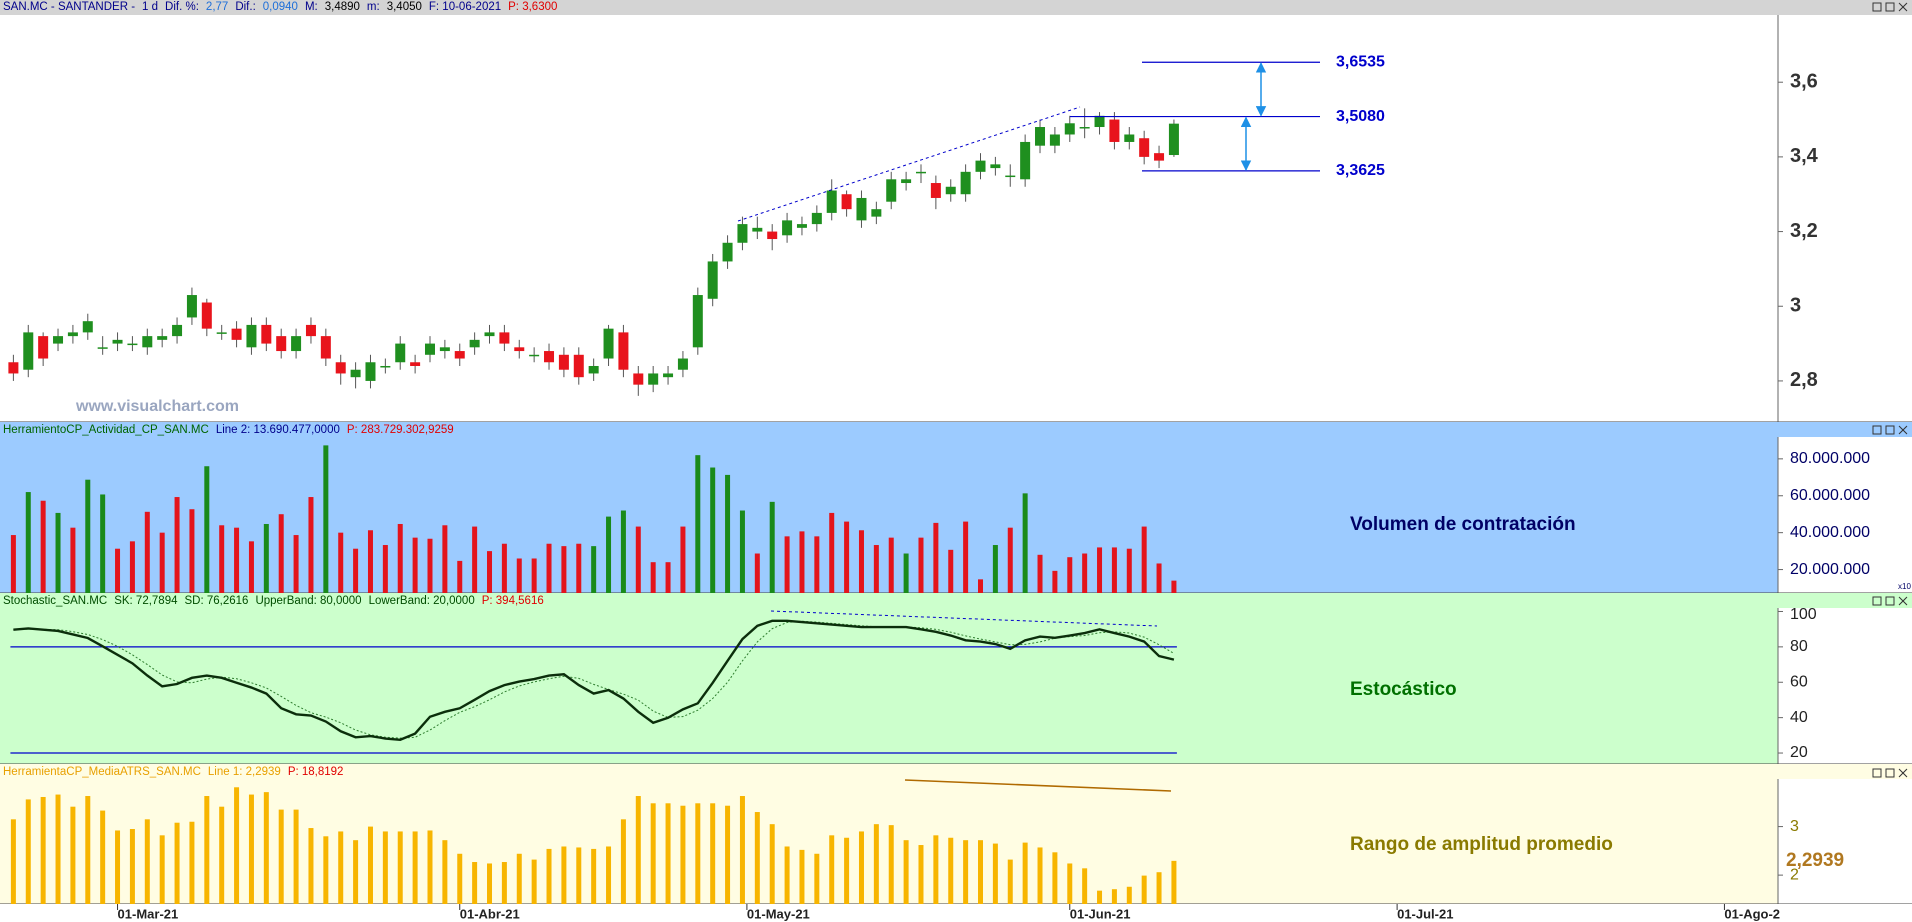  Describe the element at coordinates (533, 7) in the screenshot. I see `header-text: P: 3,6300` at that location.